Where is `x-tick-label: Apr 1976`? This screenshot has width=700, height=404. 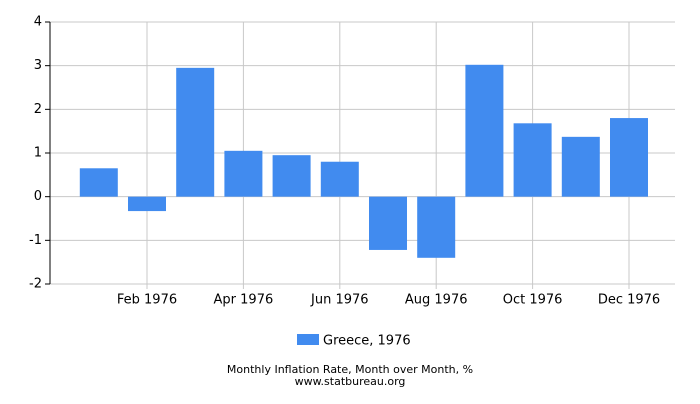
x-tick-label: Apr 1976 is located at coordinates (244, 300).